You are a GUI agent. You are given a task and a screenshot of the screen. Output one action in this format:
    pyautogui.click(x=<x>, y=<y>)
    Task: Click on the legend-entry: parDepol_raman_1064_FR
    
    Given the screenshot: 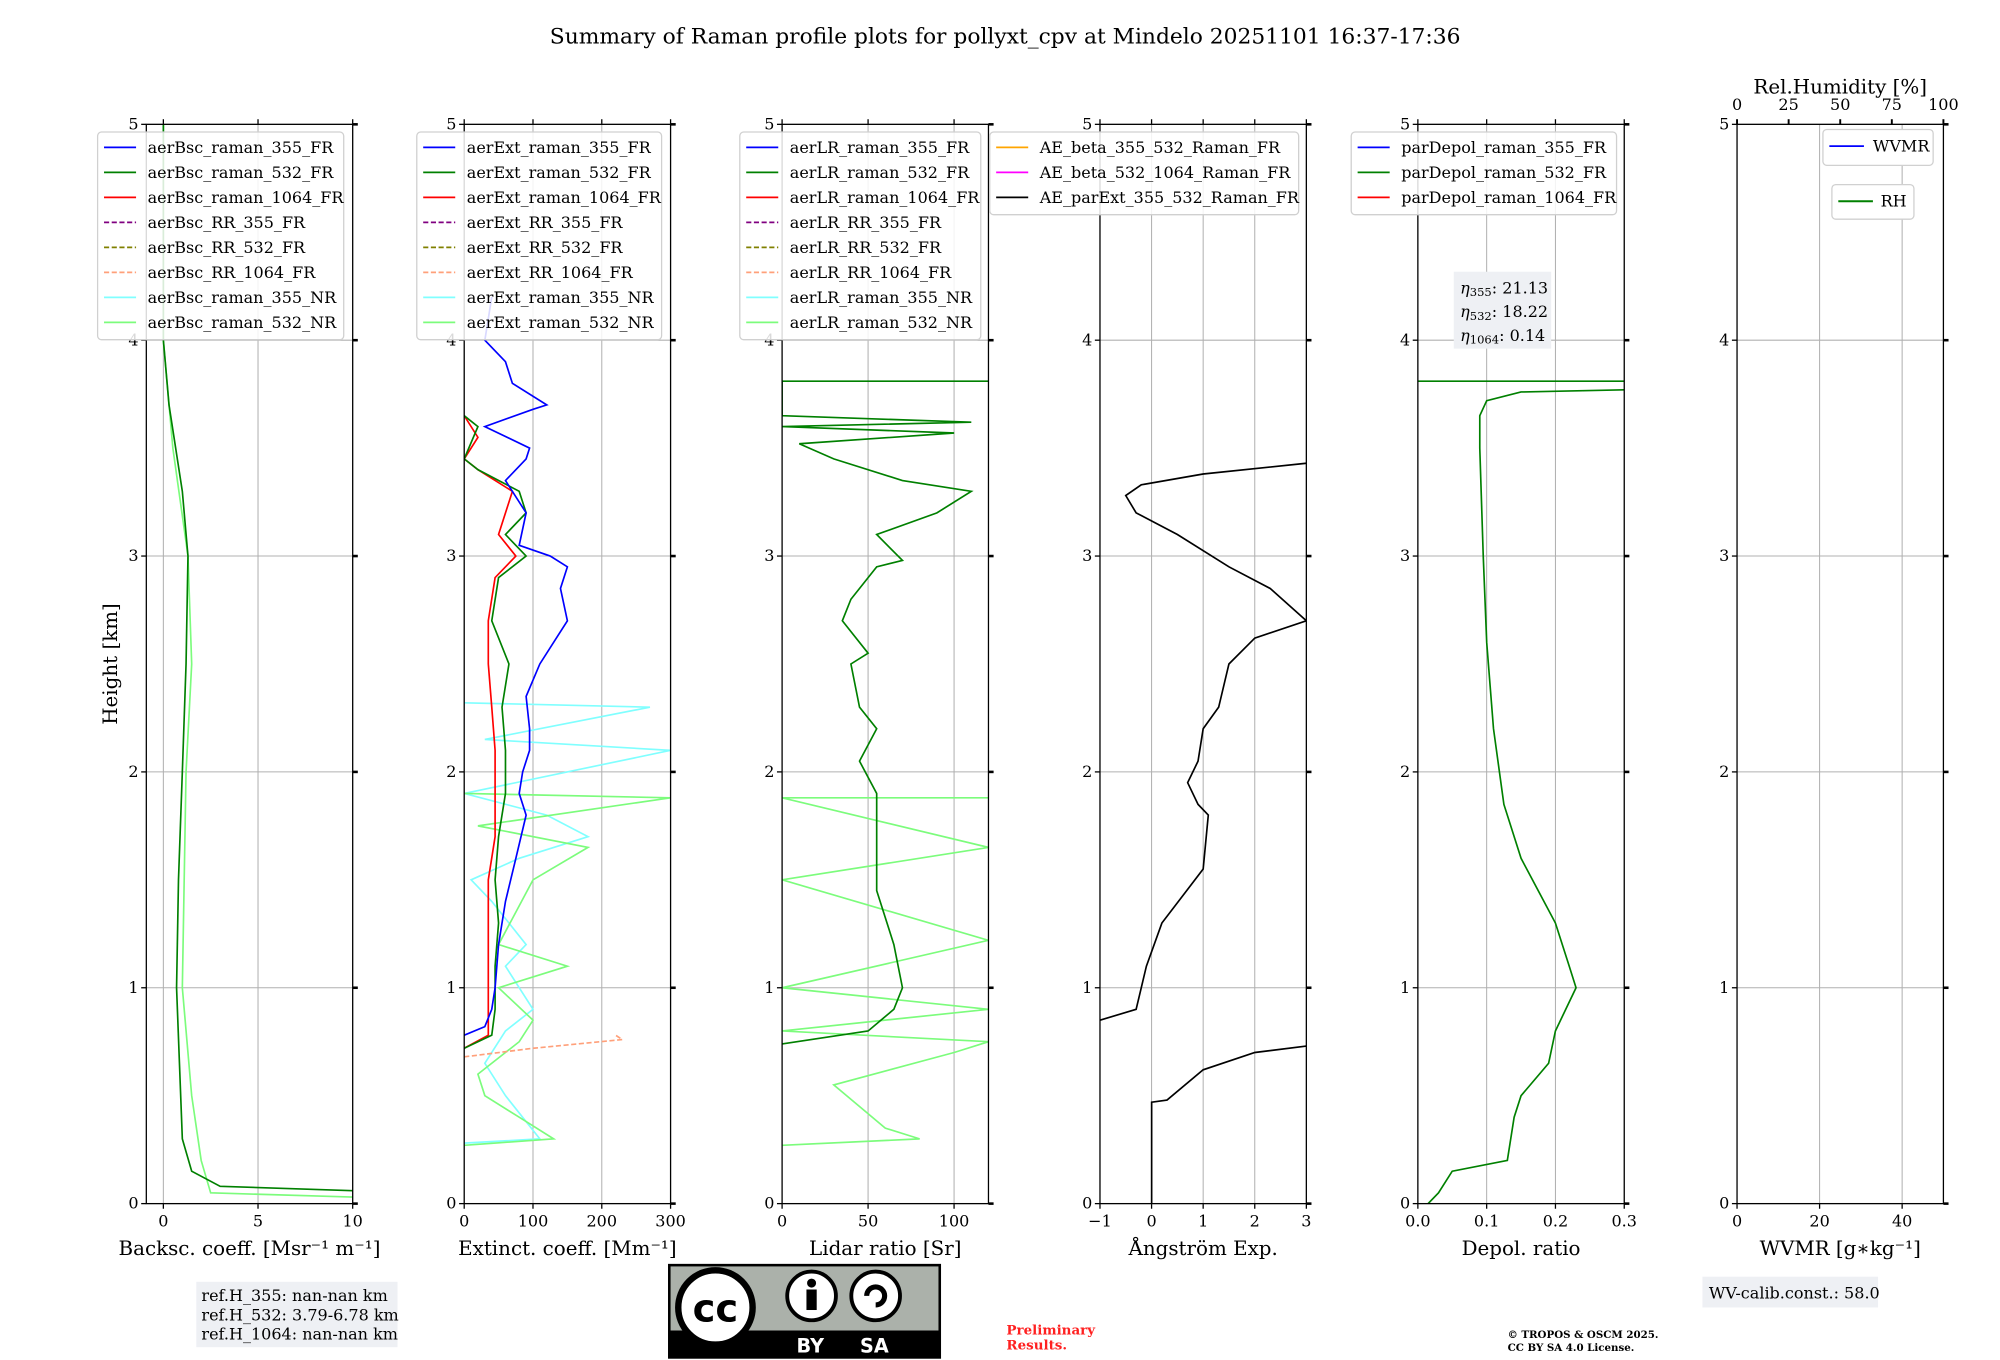 What is the action you would take?
    pyautogui.click(x=1509, y=197)
    